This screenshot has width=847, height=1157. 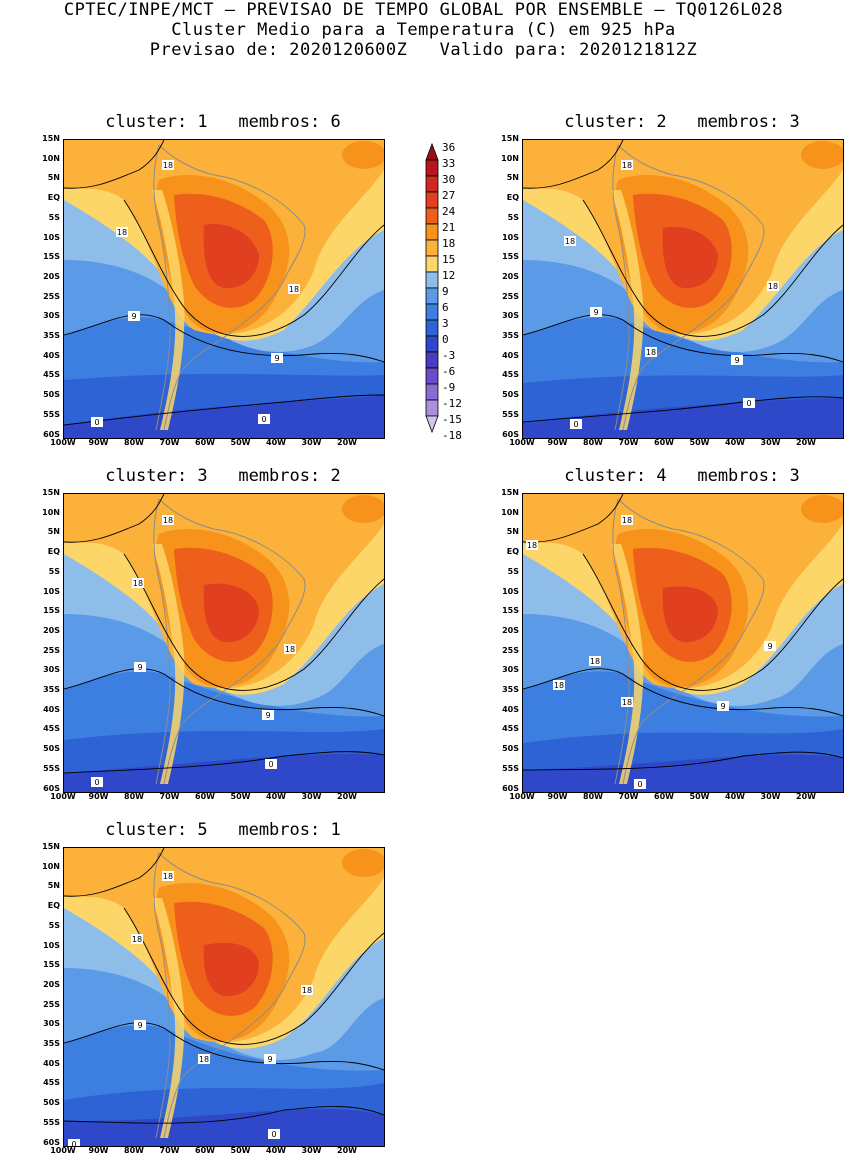 What do you see at coordinates (223, 476) in the screenshot?
I see `panel-title: cluster: 3 membros: 2` at bounding box center [223, 476].